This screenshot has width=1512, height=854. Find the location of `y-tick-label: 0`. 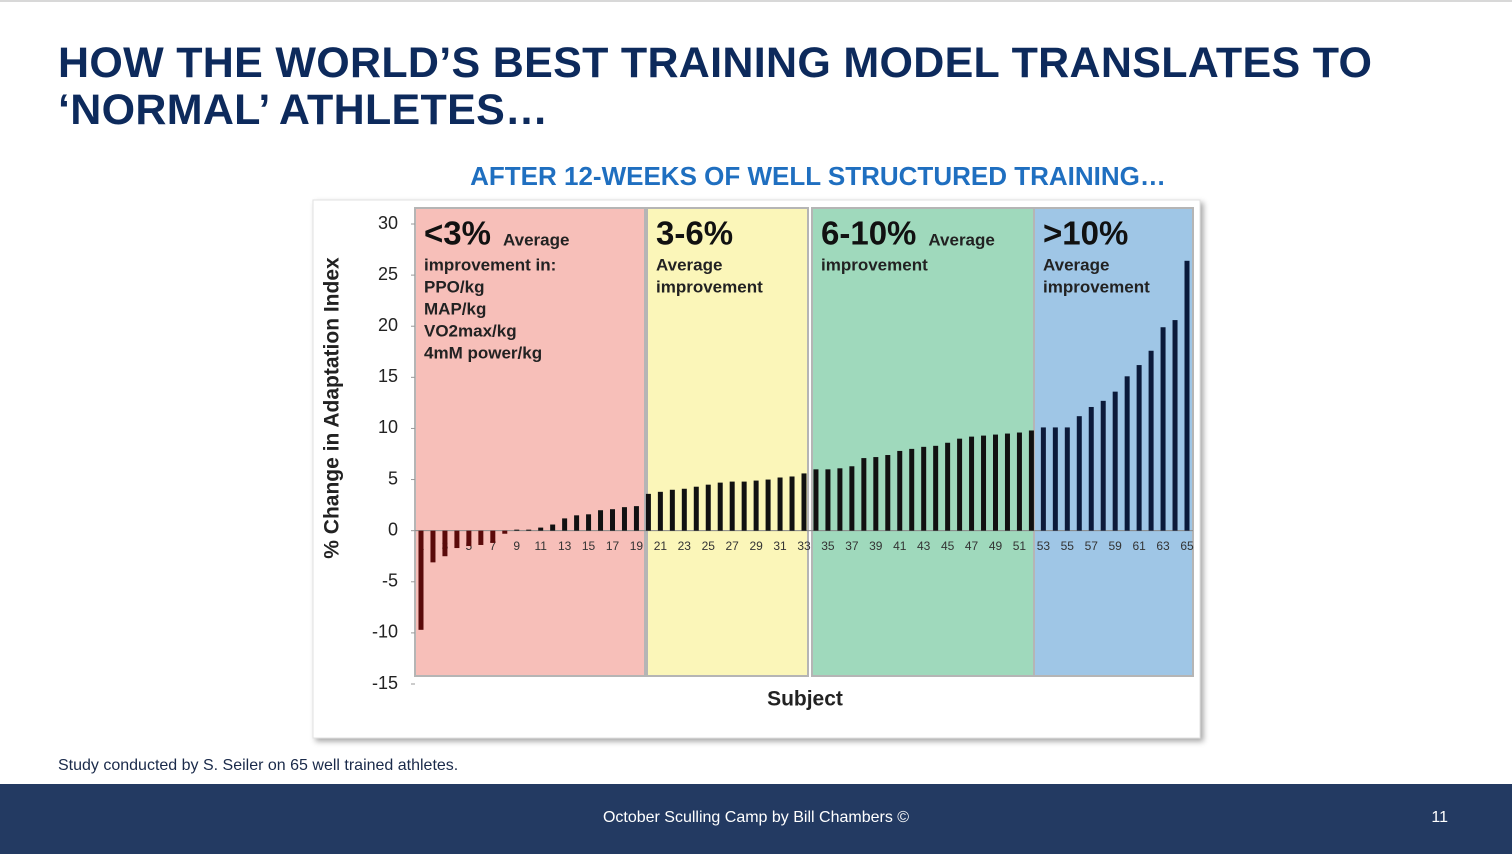

y-tick-label: 0 is located at coordinates (393, 529).